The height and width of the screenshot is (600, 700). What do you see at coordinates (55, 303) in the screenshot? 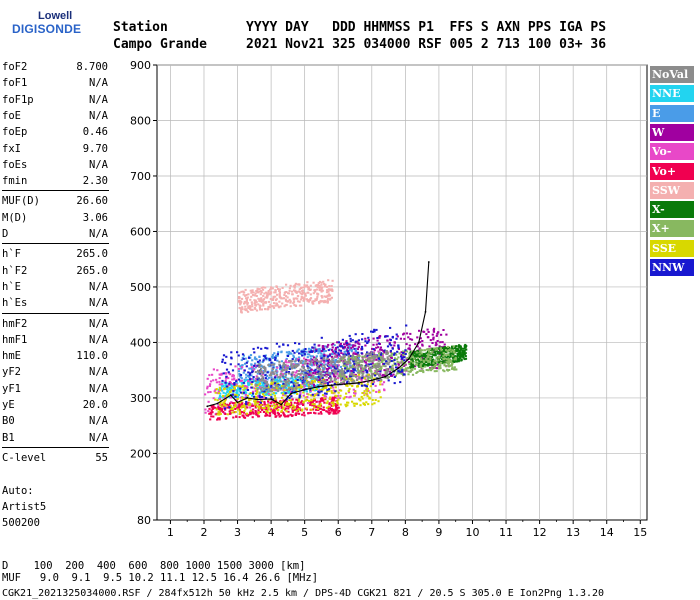
I see `param-row: h`Es N/A` at bounding box center [55, 303].